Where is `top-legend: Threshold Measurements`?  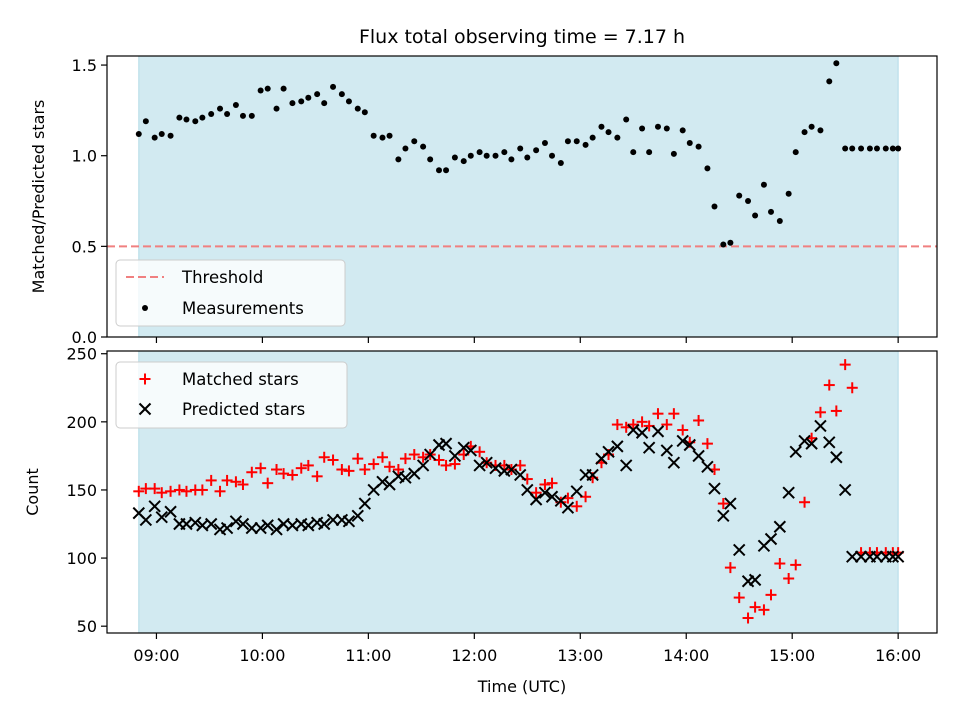 top-legend: Threshold Measurements is located at coordinates (230, 293).